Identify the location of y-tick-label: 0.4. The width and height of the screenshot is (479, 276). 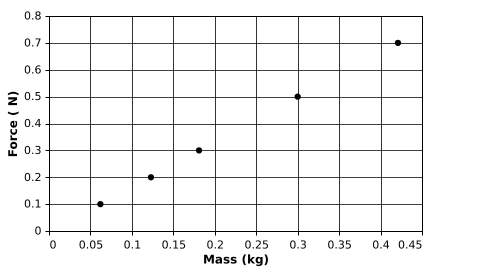
(33, 123).